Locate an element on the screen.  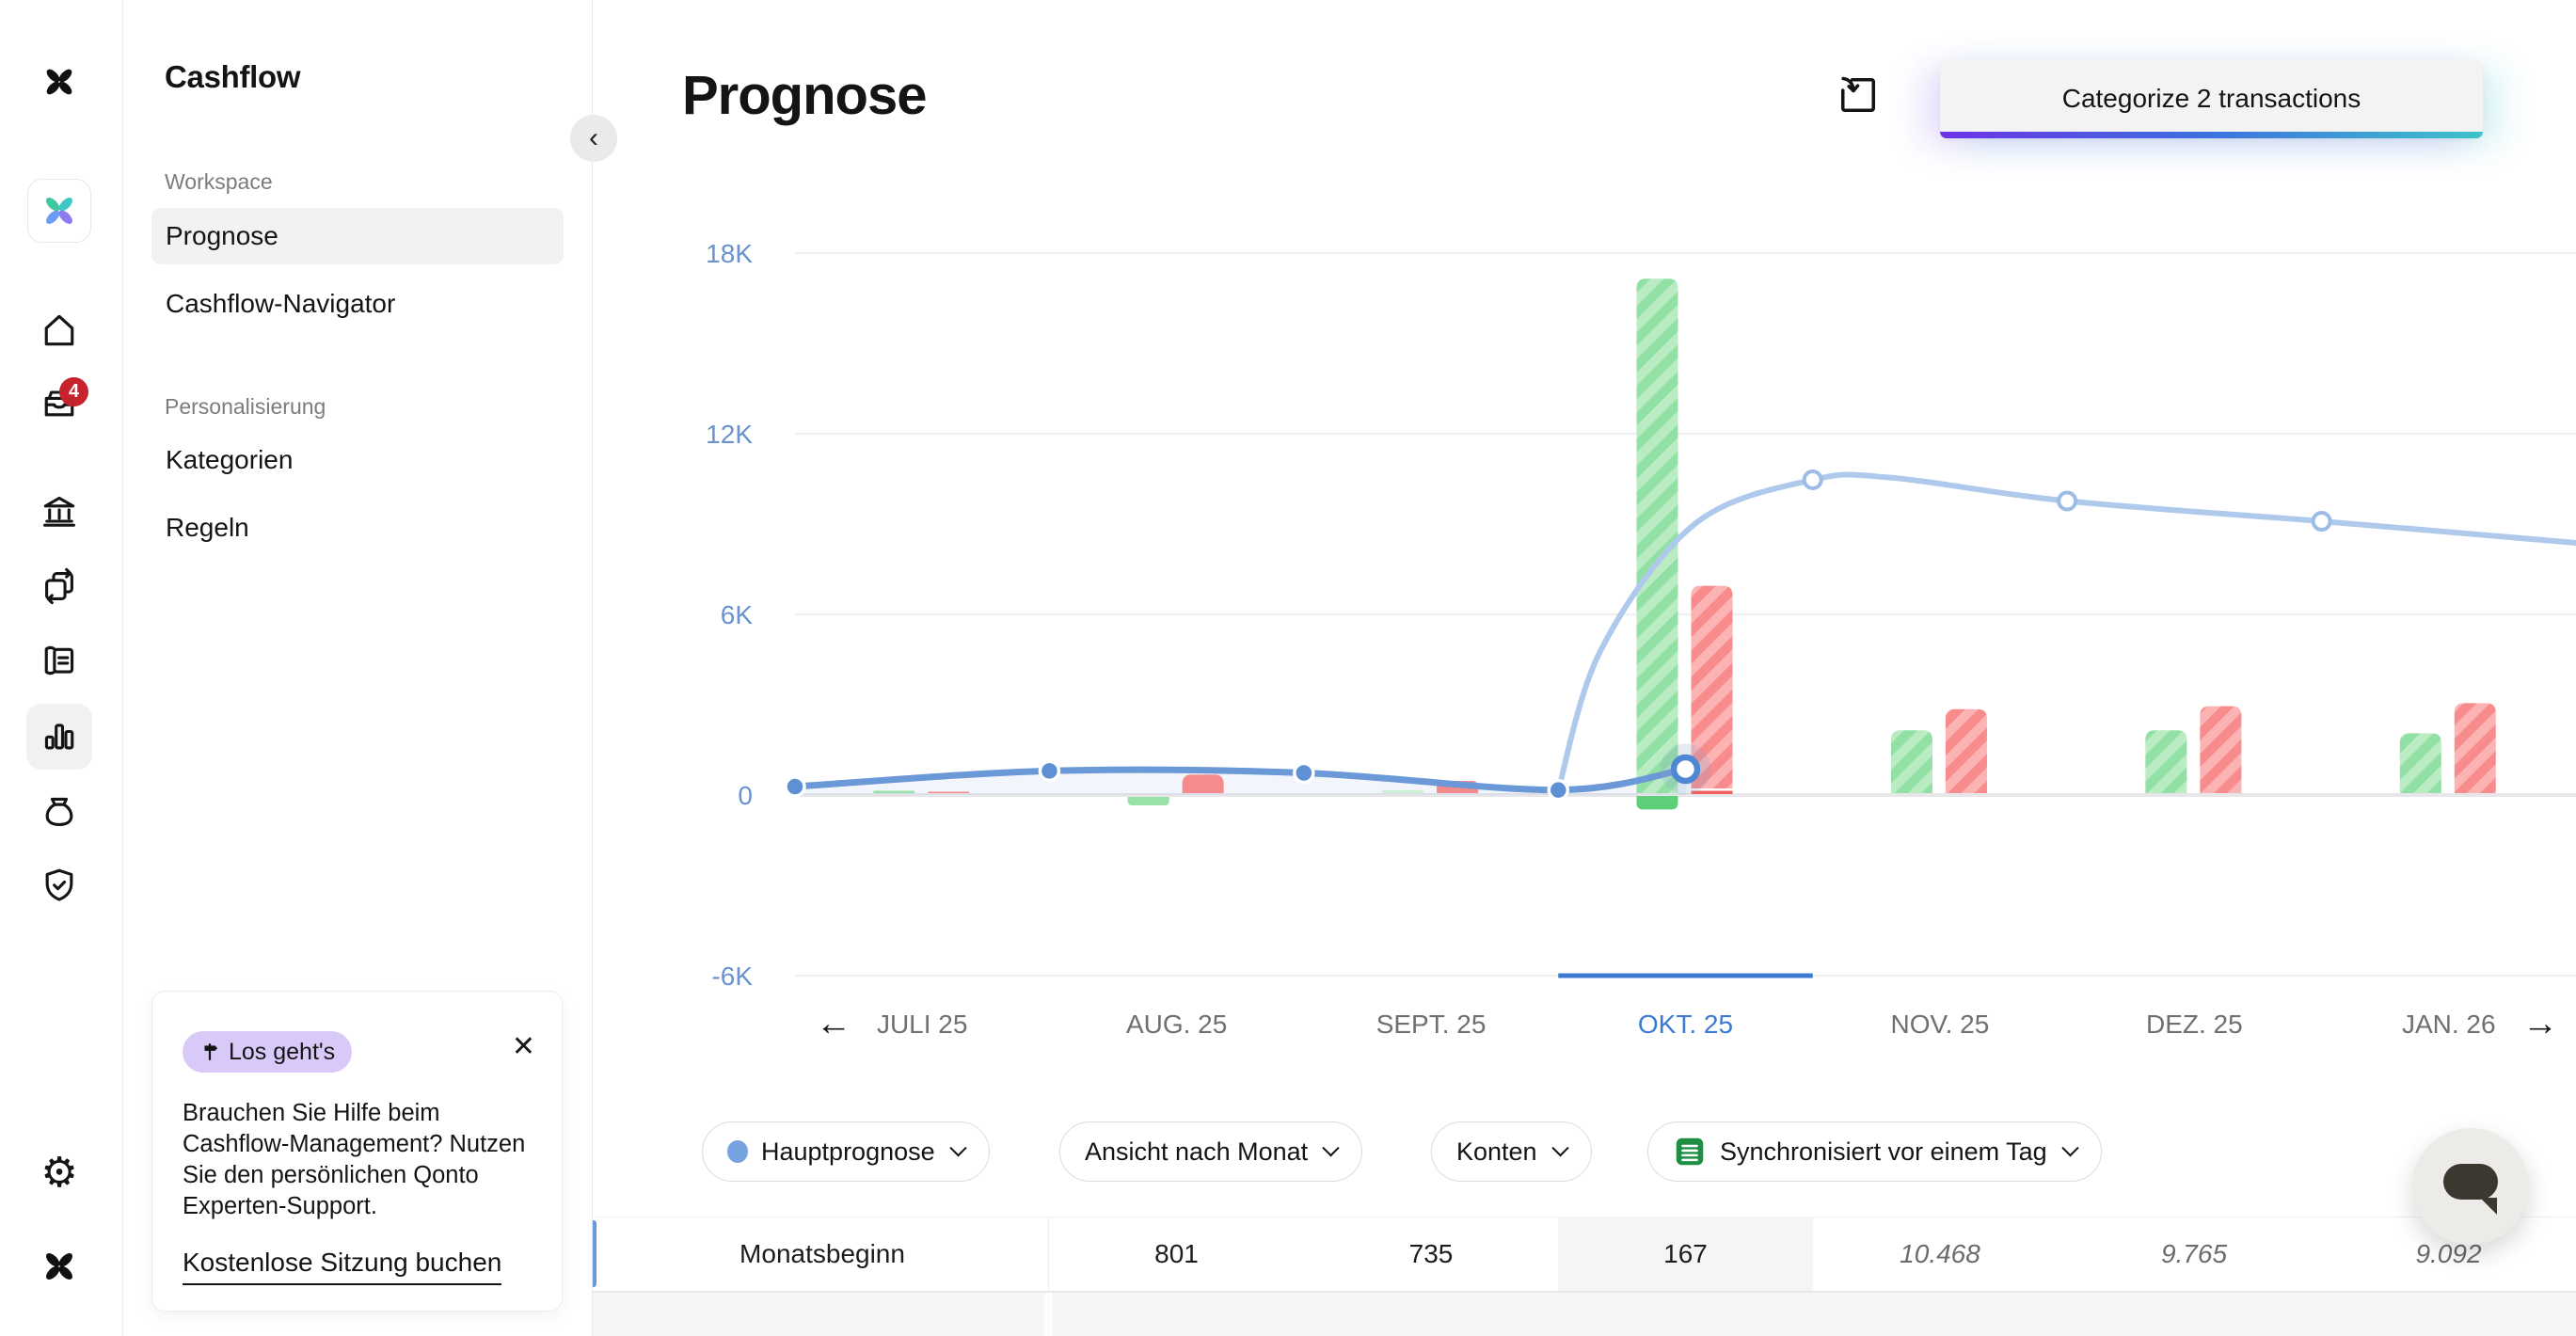
actual-balance-line is located at coordinates (1240, 779).